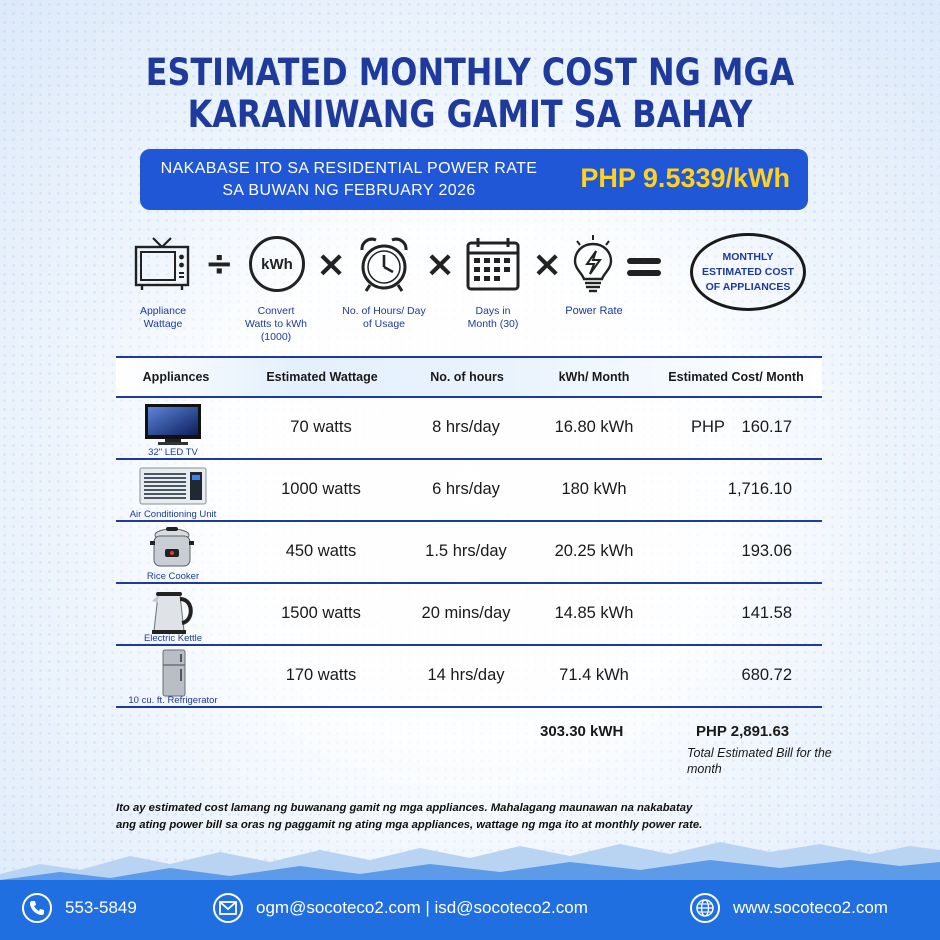  I want to click on appliance-label: Electric Kettle, so click(173, 638).